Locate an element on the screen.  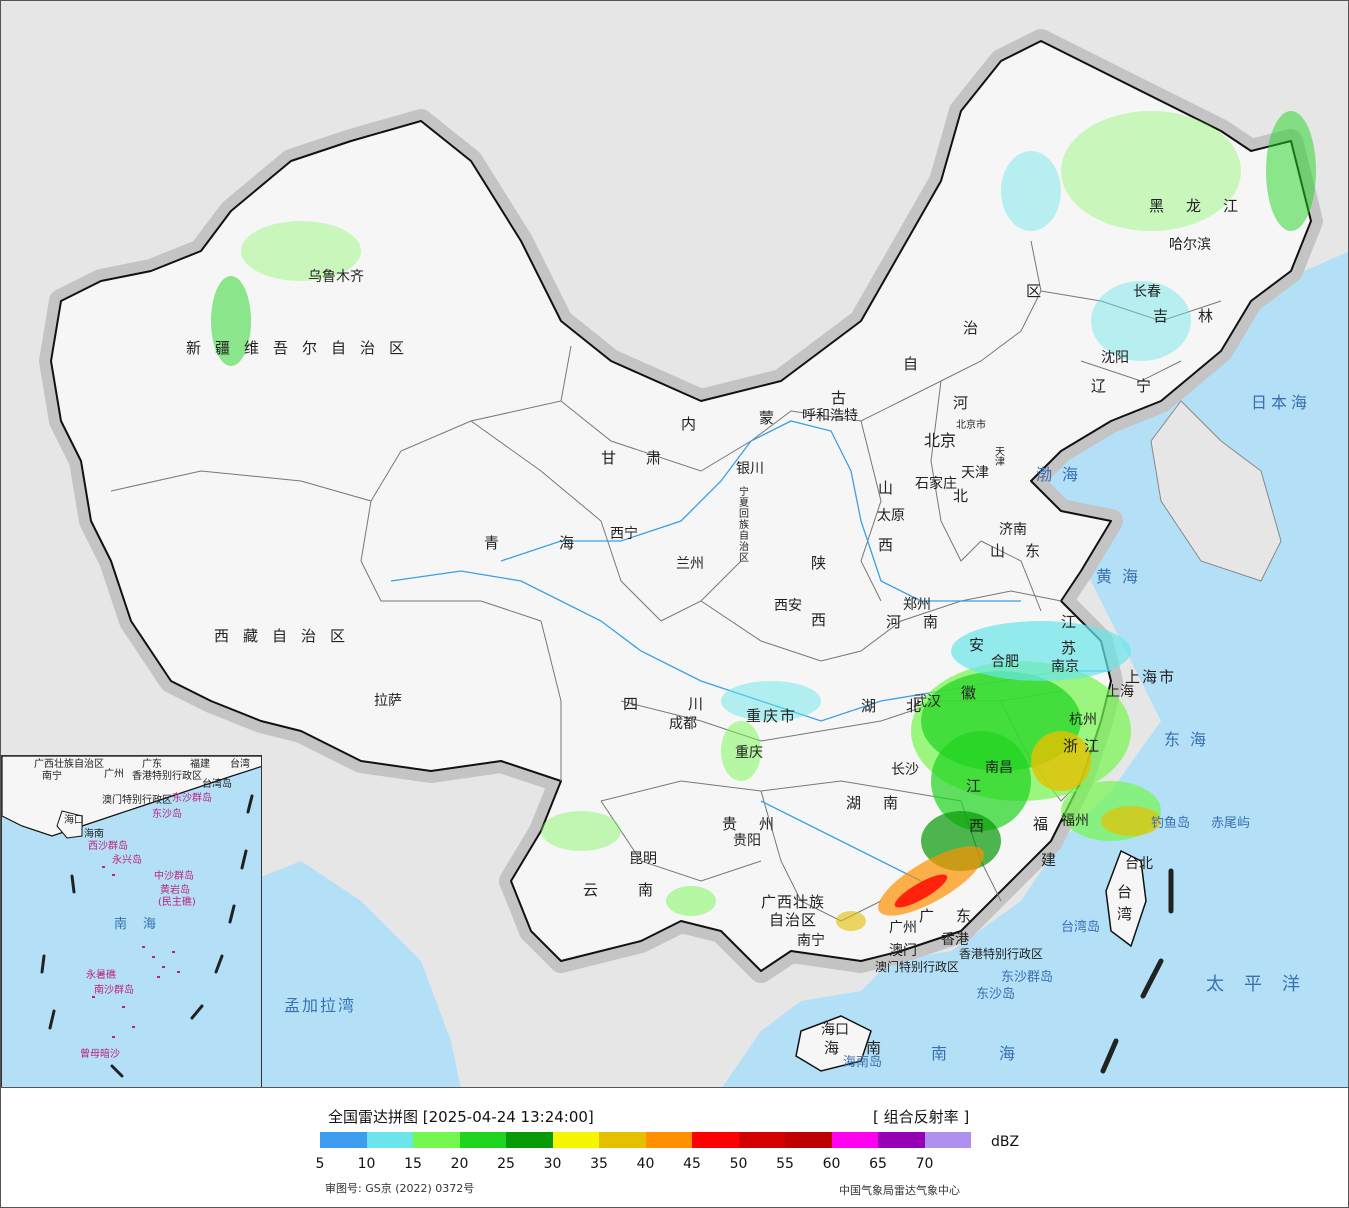
inset-label-xisha: 西沙群岛 is located at coordinates (108, 846).